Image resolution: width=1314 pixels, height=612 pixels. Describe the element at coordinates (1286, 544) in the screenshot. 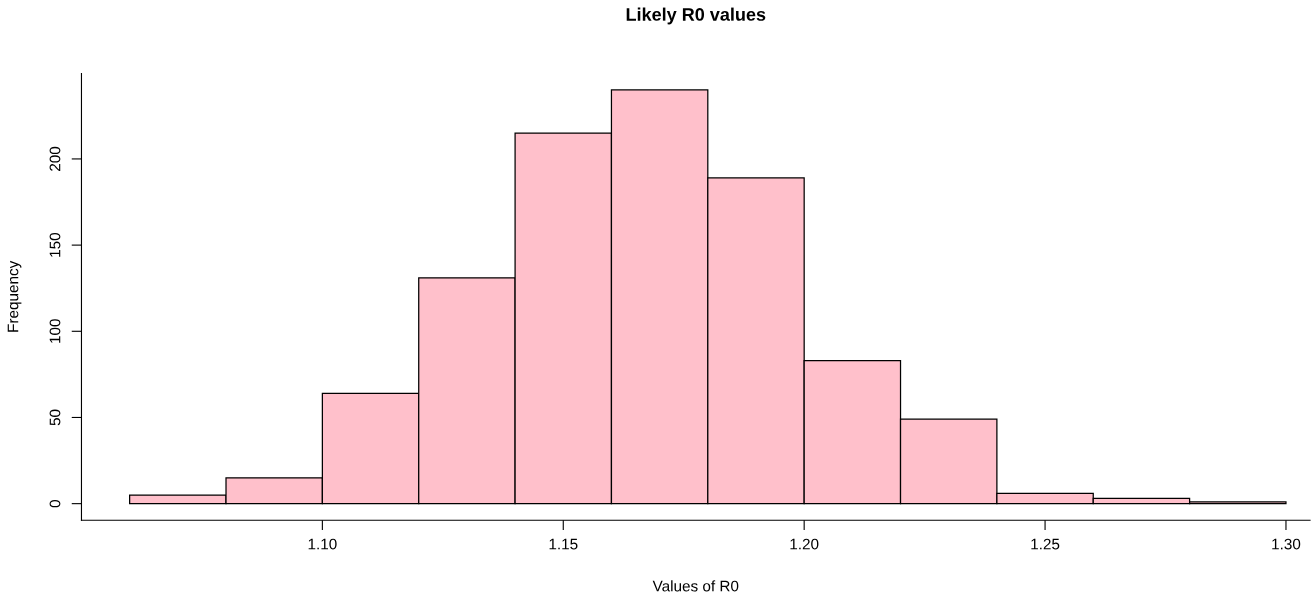

I see `x-tick-label: 1.30` at that location.